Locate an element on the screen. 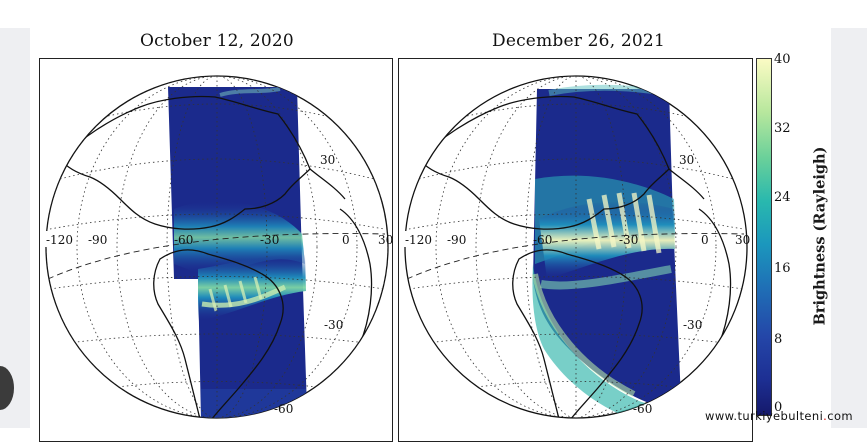 This screenshot has height=443, width=867. colorbar-tick-32: 32 is located at coordinates (782, 128).